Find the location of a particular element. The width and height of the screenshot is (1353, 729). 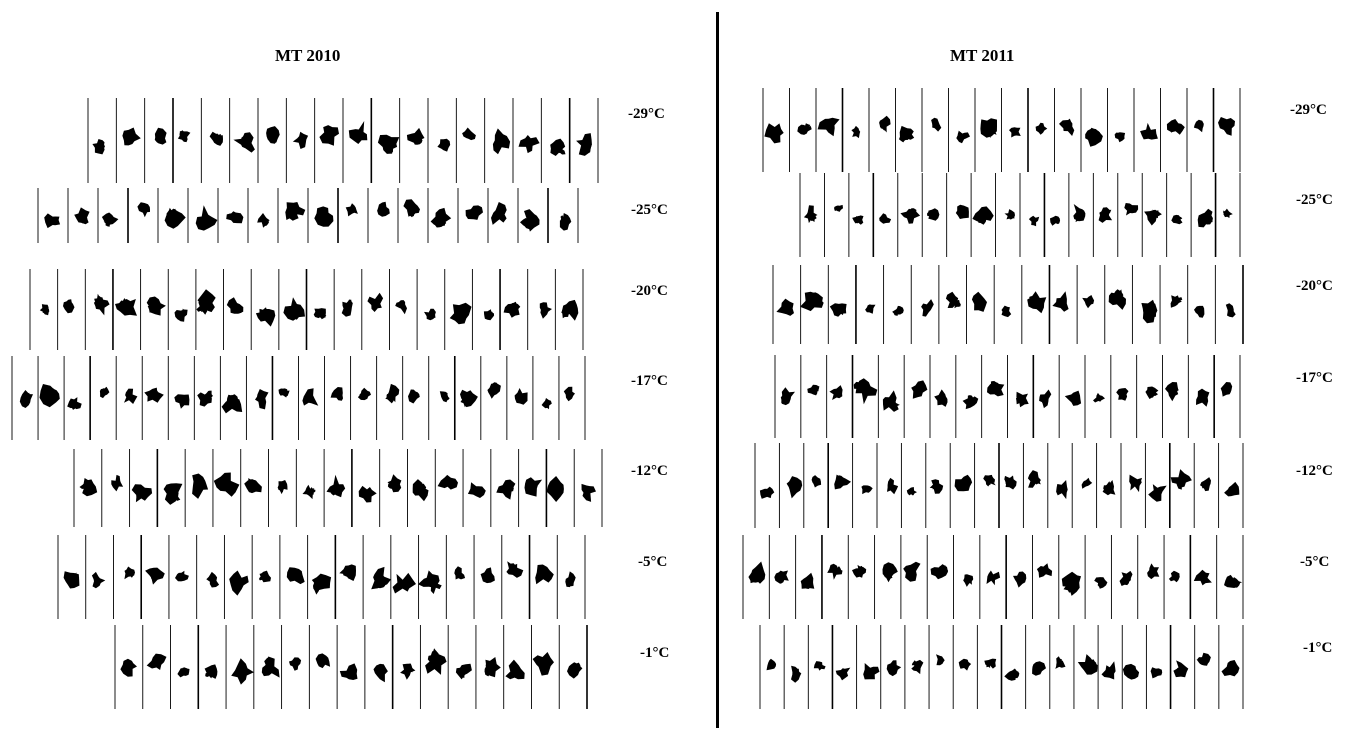

temp-label-left-0: -29°C is located at coordinates (646, 114).